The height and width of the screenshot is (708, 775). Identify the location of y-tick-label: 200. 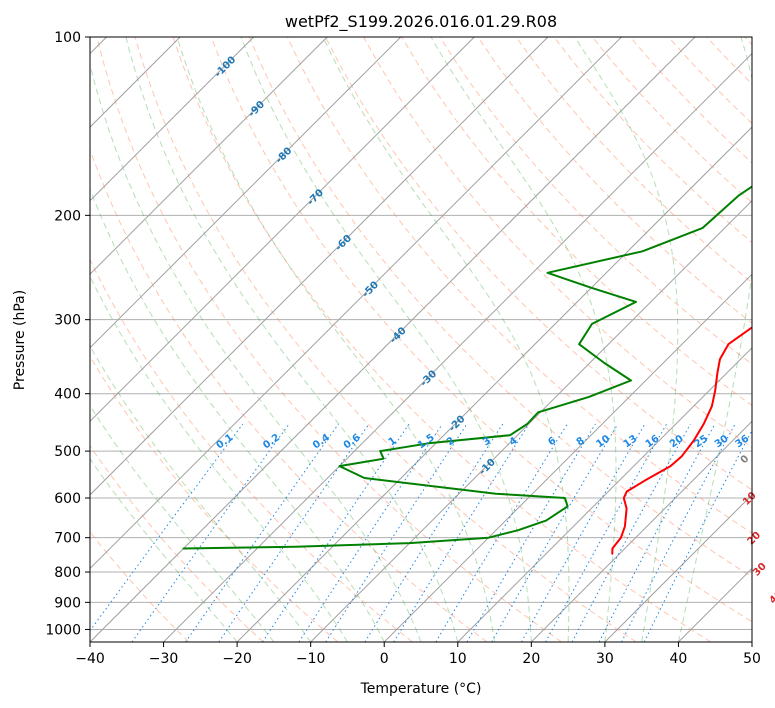
(67, 216).